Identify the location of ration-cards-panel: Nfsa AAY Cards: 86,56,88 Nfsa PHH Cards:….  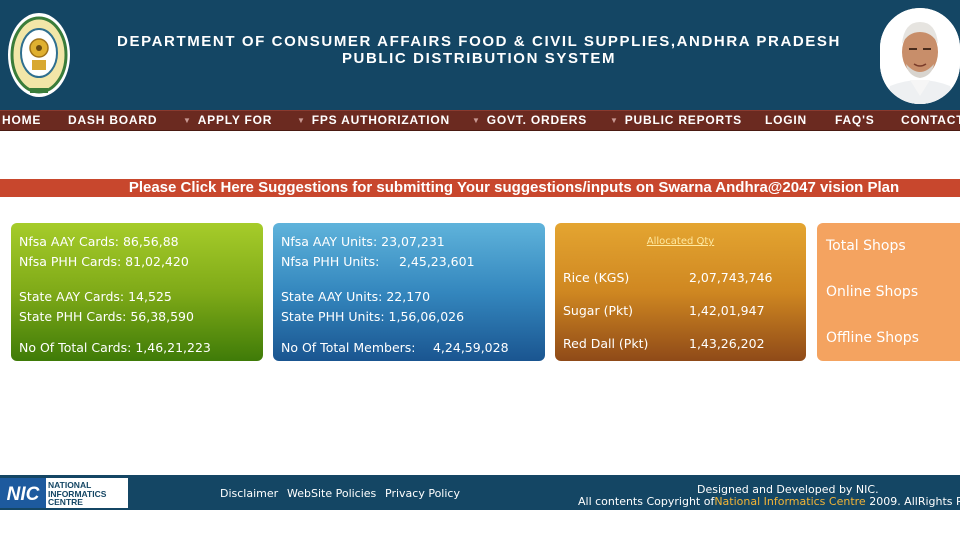
(137, 292).